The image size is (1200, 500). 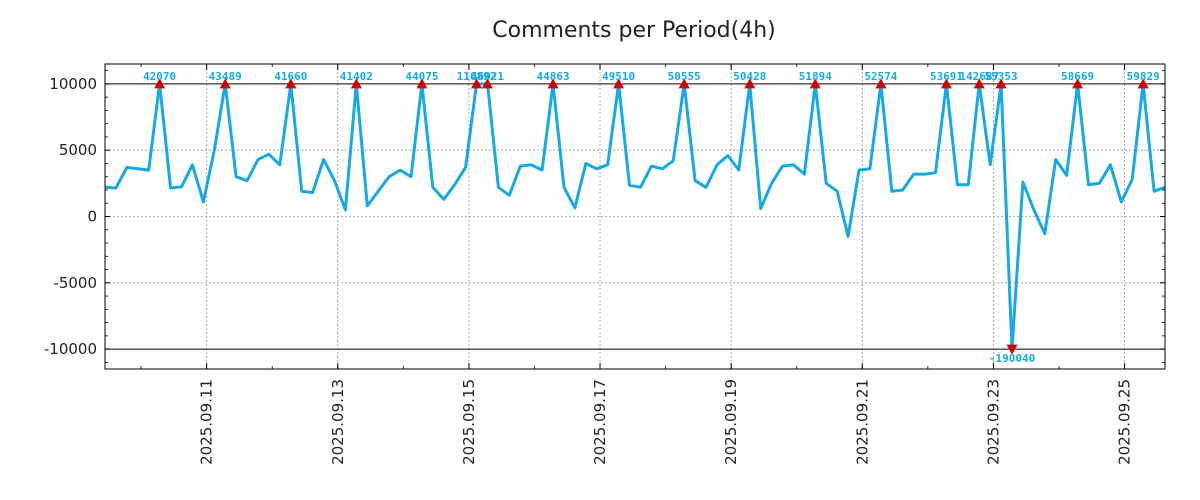 What do you see at coordinates (159, 76) in the screenshot?
I see `data-label: 42070` at bounding box center [159, 76].